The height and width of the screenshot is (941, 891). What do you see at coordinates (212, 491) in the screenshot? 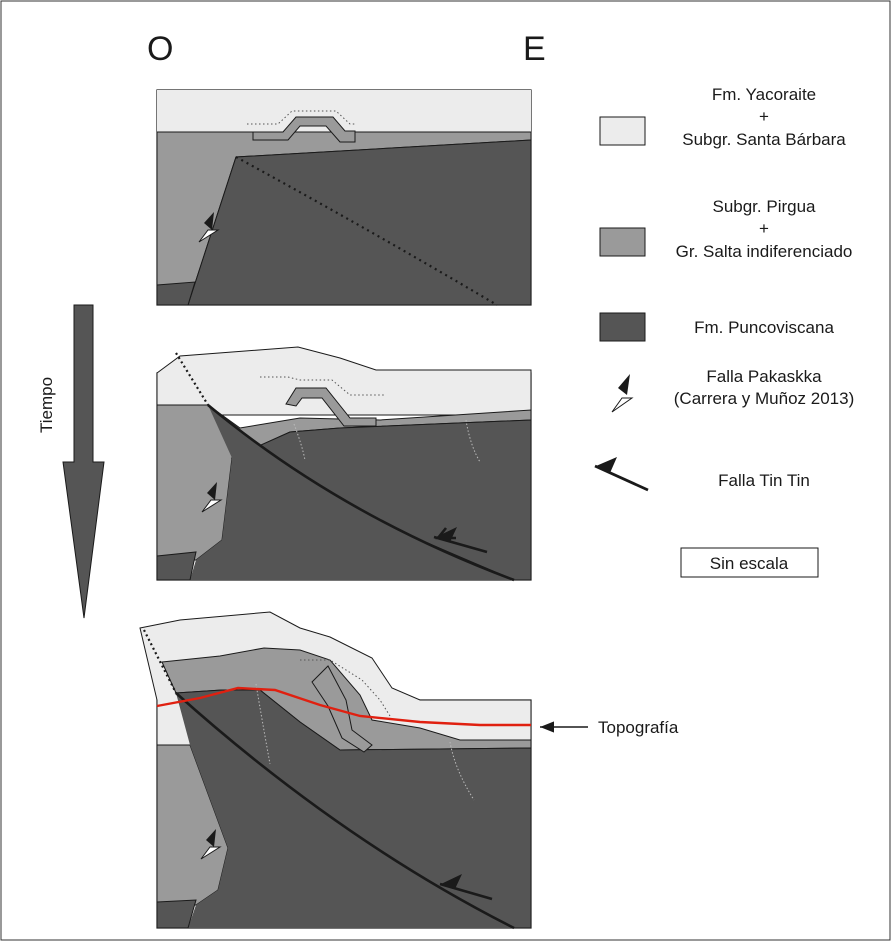
I see `stage-2-pakaskka-icon-black` at bounding box center [212, 491].